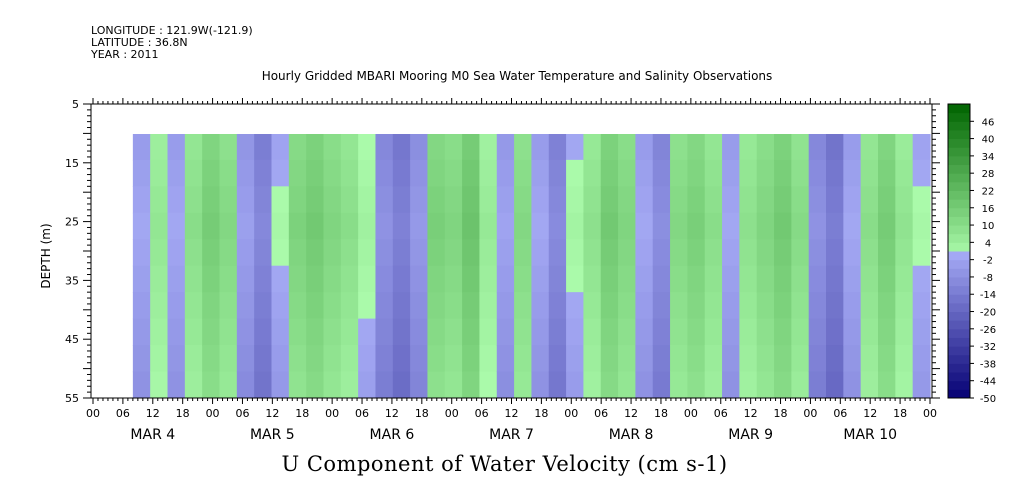 The height and width of the screenshot is (504, 1009). Describe the element at coordinates (988, 347) in the screenshot. I see `colorbar-tick-label: -32` at that location.